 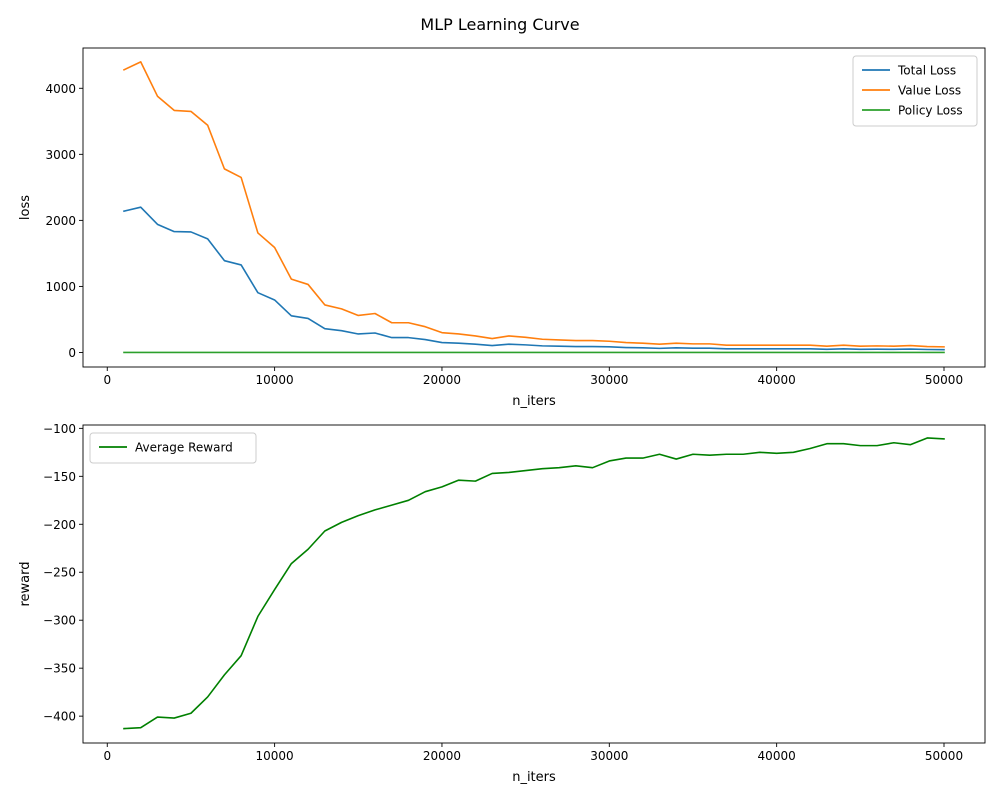 I want to click on figure-title: MLP Learning Curve, so click(x=499, y=24).